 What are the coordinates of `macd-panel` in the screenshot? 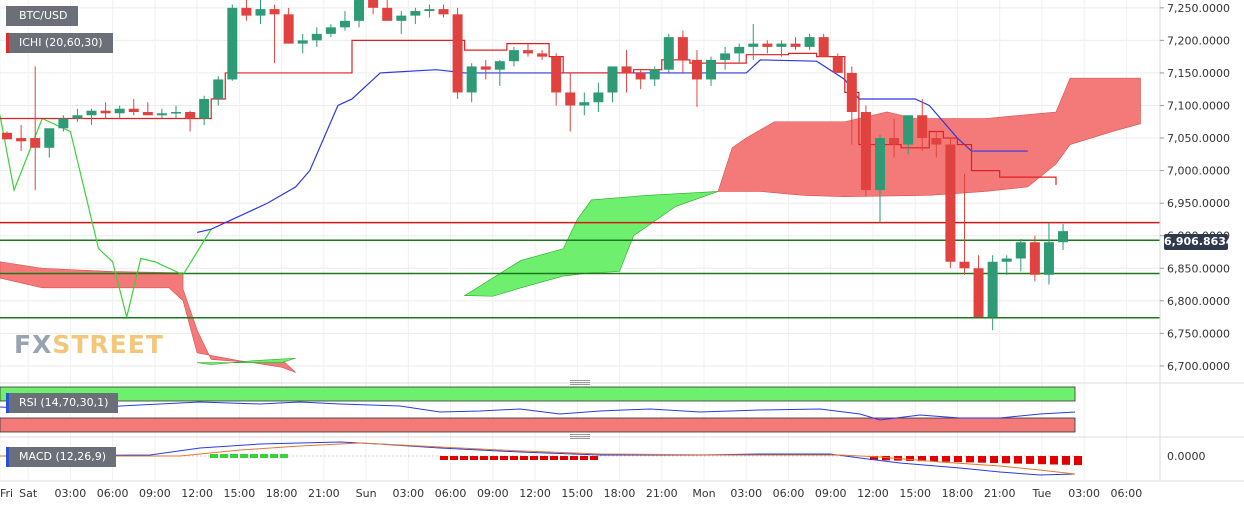 It's located at (541, 458).